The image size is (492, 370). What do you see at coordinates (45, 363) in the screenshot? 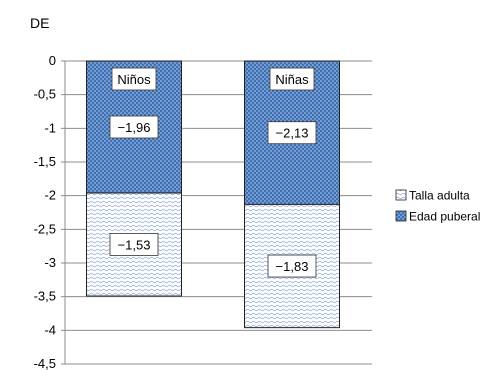
I see `y-tick-label: -4,5` at bounding box center [45, 363].